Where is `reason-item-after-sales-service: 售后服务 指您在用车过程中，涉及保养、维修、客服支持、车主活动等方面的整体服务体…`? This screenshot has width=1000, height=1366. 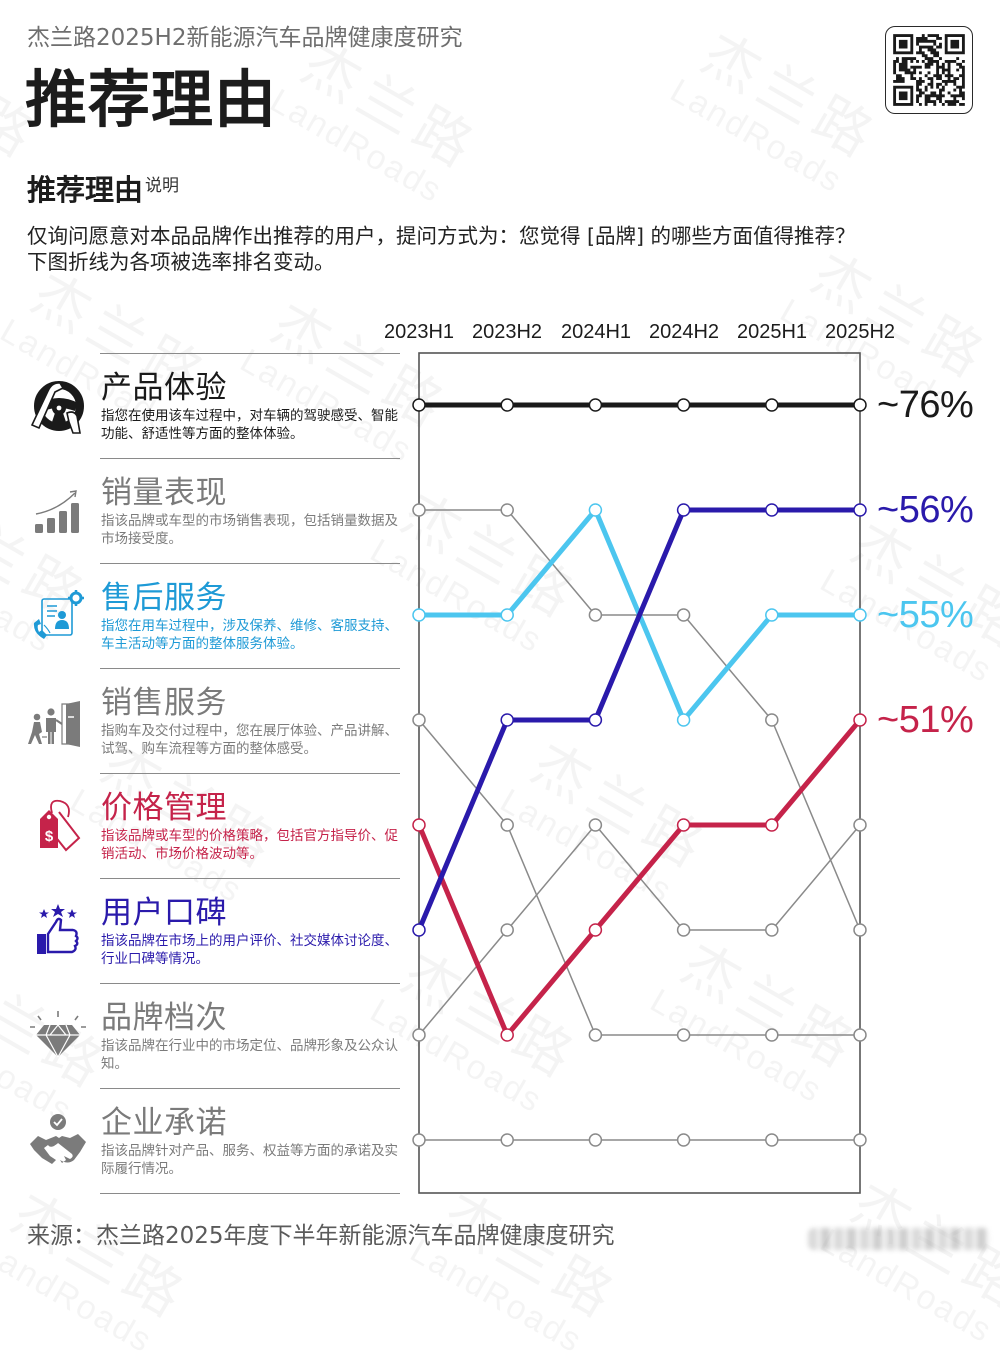
reason-item-after-sales-service: 售后服务 指您在用车过程中，涉及保养、维修、客服支持、车主活动等方面的整体服务体… is located at coordinates (202, 615).